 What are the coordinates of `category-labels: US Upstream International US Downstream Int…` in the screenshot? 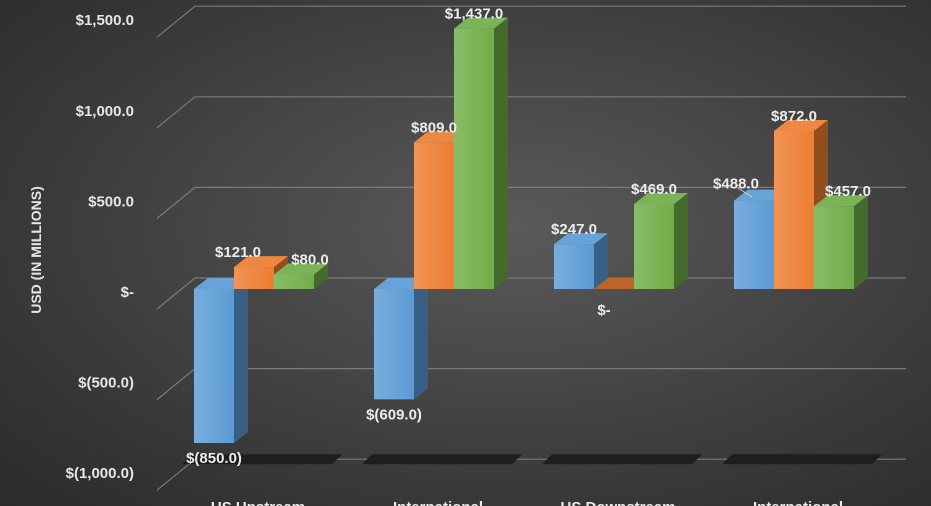 It's located at (527, 502).